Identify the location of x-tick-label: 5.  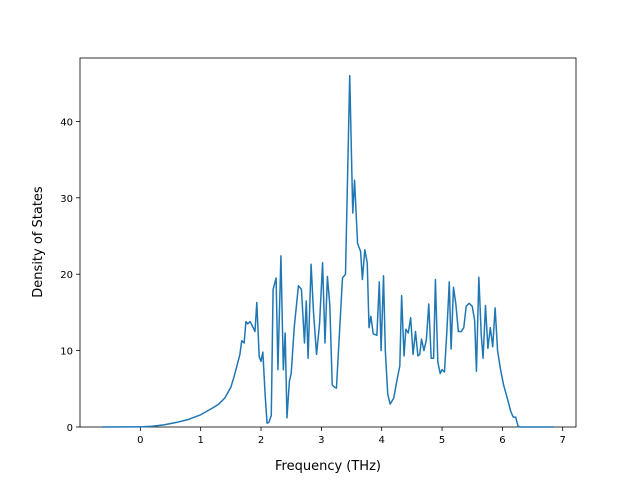
(442, 440).